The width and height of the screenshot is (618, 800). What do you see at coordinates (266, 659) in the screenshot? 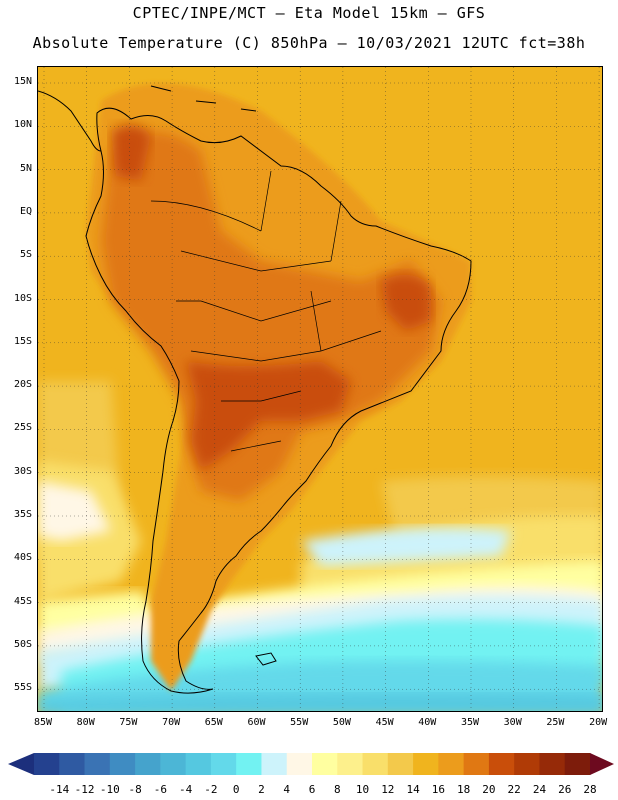
I see `falkland-islands` at bounding box center [266, 659].